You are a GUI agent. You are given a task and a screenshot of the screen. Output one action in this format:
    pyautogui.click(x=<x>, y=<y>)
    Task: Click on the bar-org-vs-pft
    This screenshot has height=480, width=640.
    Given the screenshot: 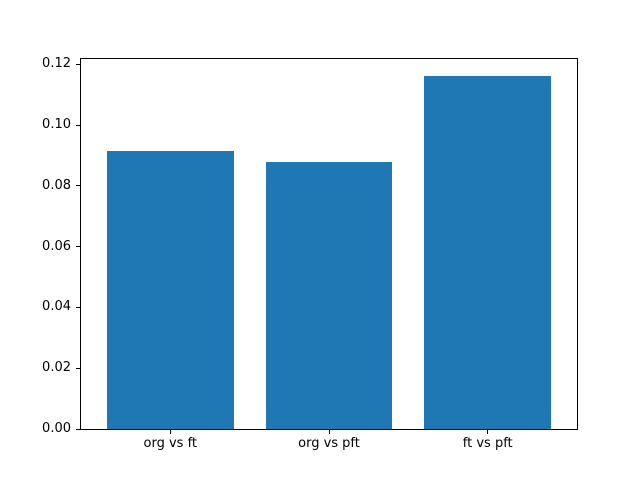 What is the action you would take?
    pyautogui.click(x=329, y=295)
    